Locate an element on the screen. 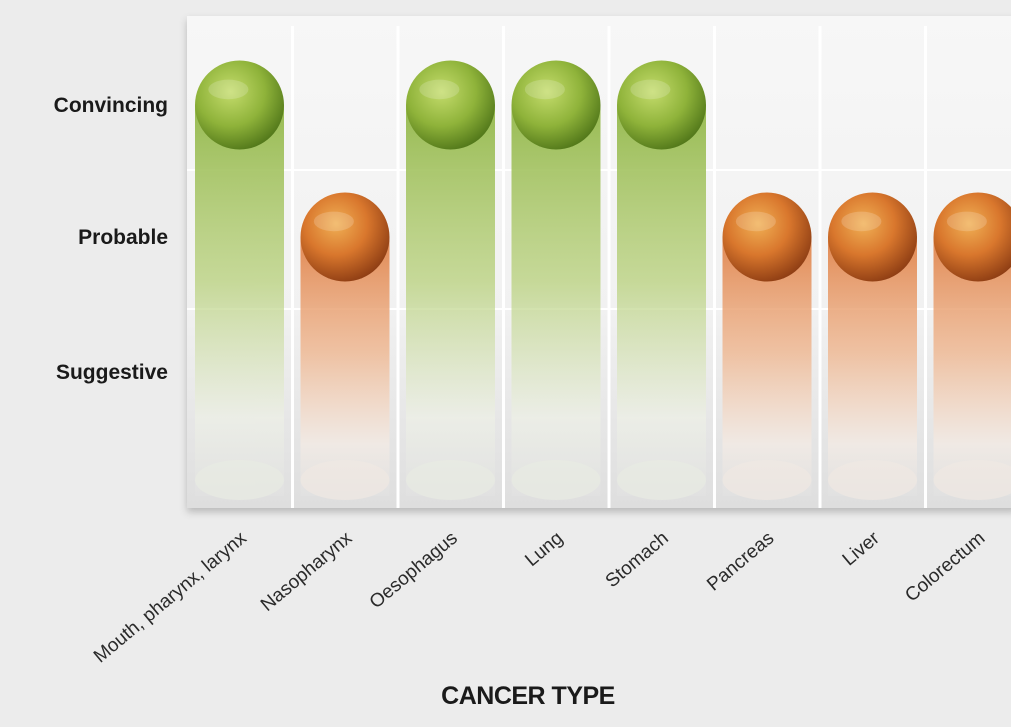 This screenshot has height=727, width=1011. x-tick-label: Mouth, pharynx, larynx is located at coordinates (170, 597).